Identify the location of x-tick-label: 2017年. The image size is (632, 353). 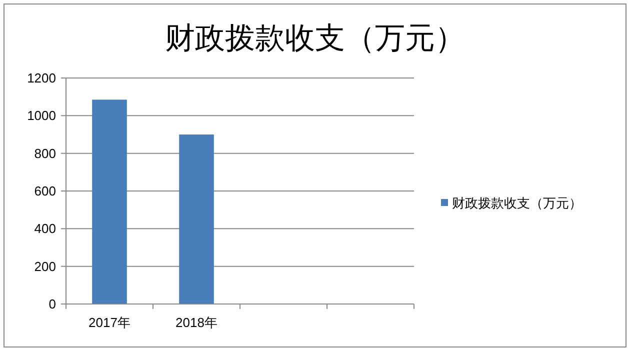
(109, 322).